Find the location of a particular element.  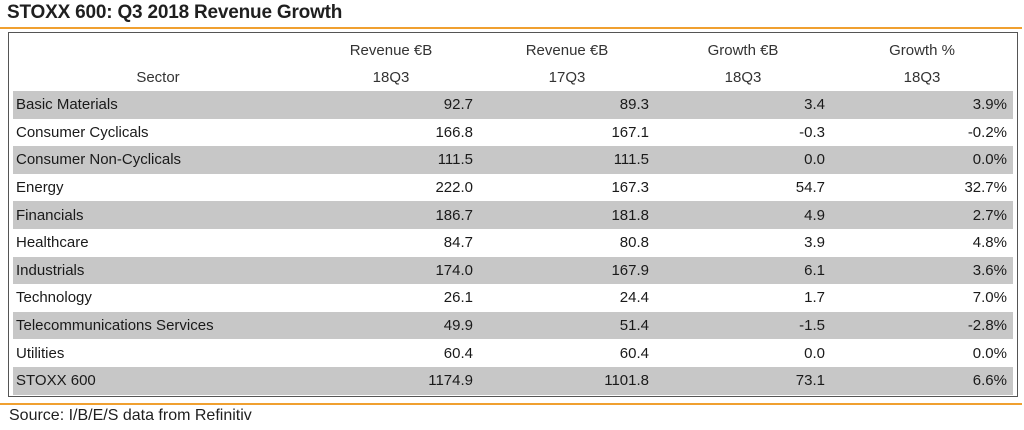

header-cell: Growth €B is located at coordinates (743, 50).